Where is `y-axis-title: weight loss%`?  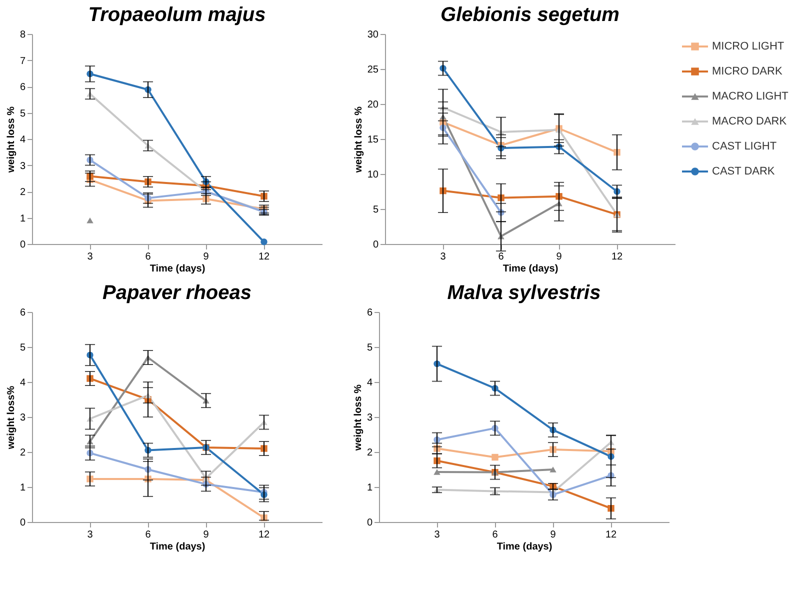
y-axis-title: weight loss% is located at coordinates (11, 418).